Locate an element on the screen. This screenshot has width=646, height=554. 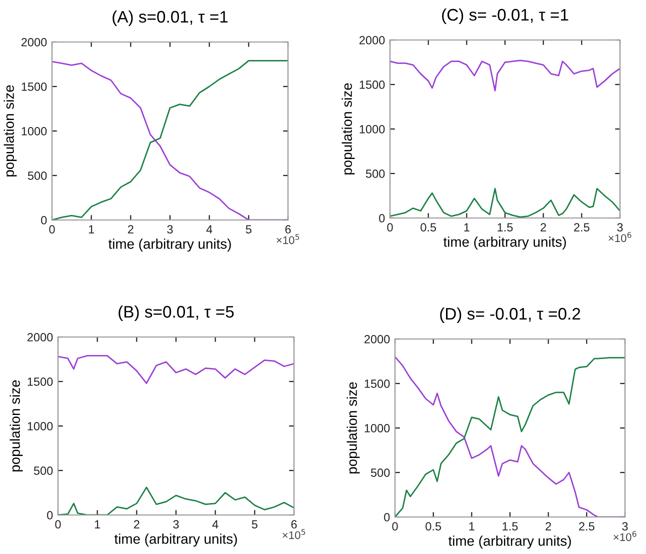
chart-title: (A) s=0.01, τ =1 is located at coordinates (170, 18).